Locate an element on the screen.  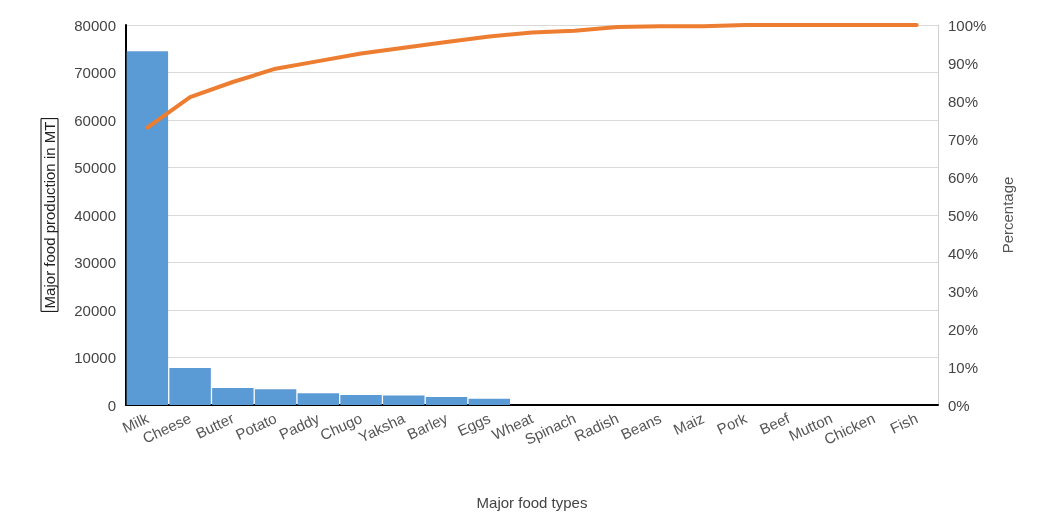
x-axis-title: Major food types is located at coordinates (532, 502).